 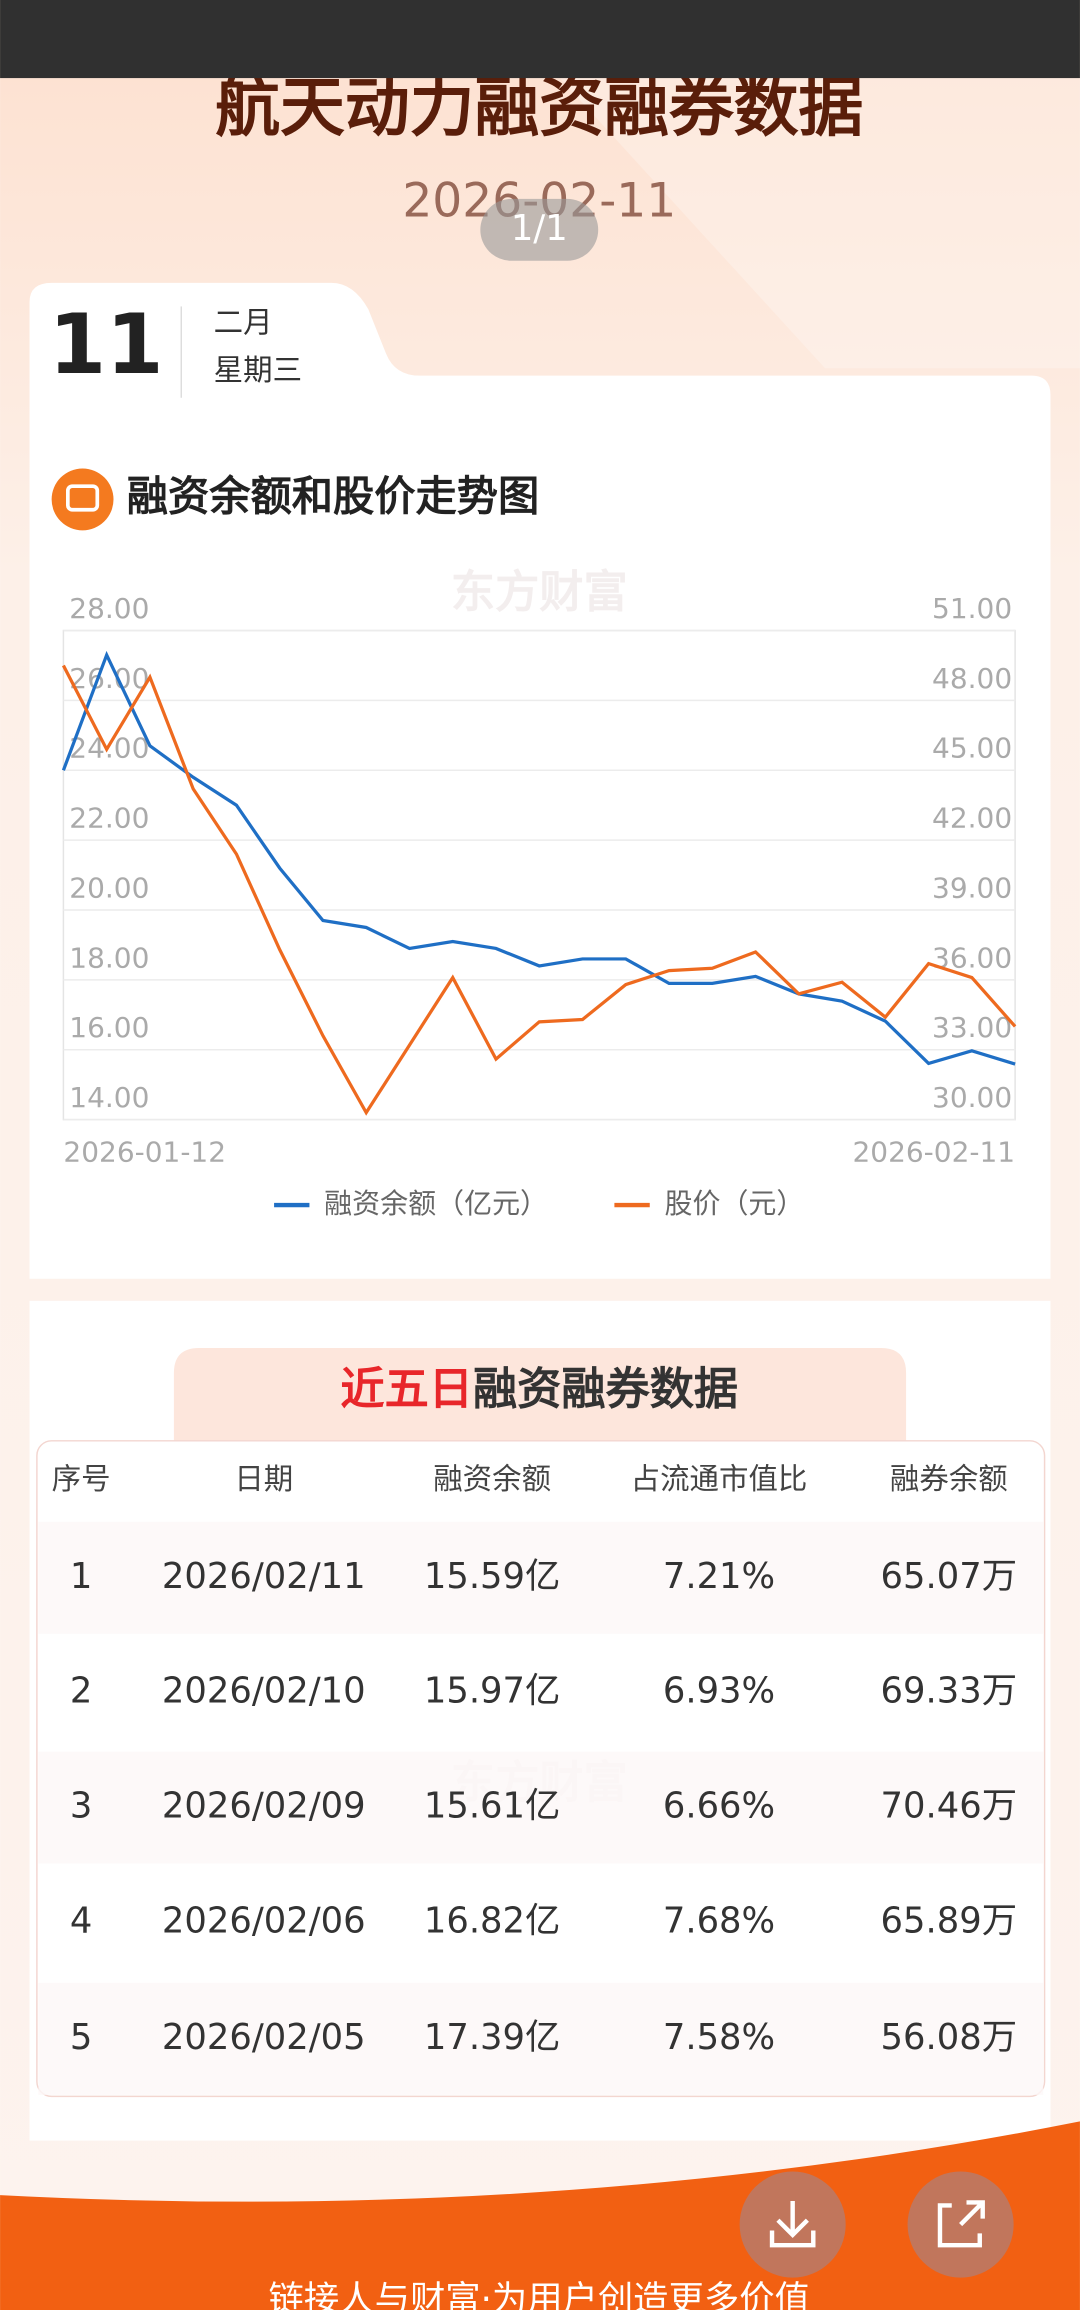 What do you see at coordinates (406, 1389) in the screenshot?
I see `table-title-highlight: 近五日` at bounding box center [406, 1389].